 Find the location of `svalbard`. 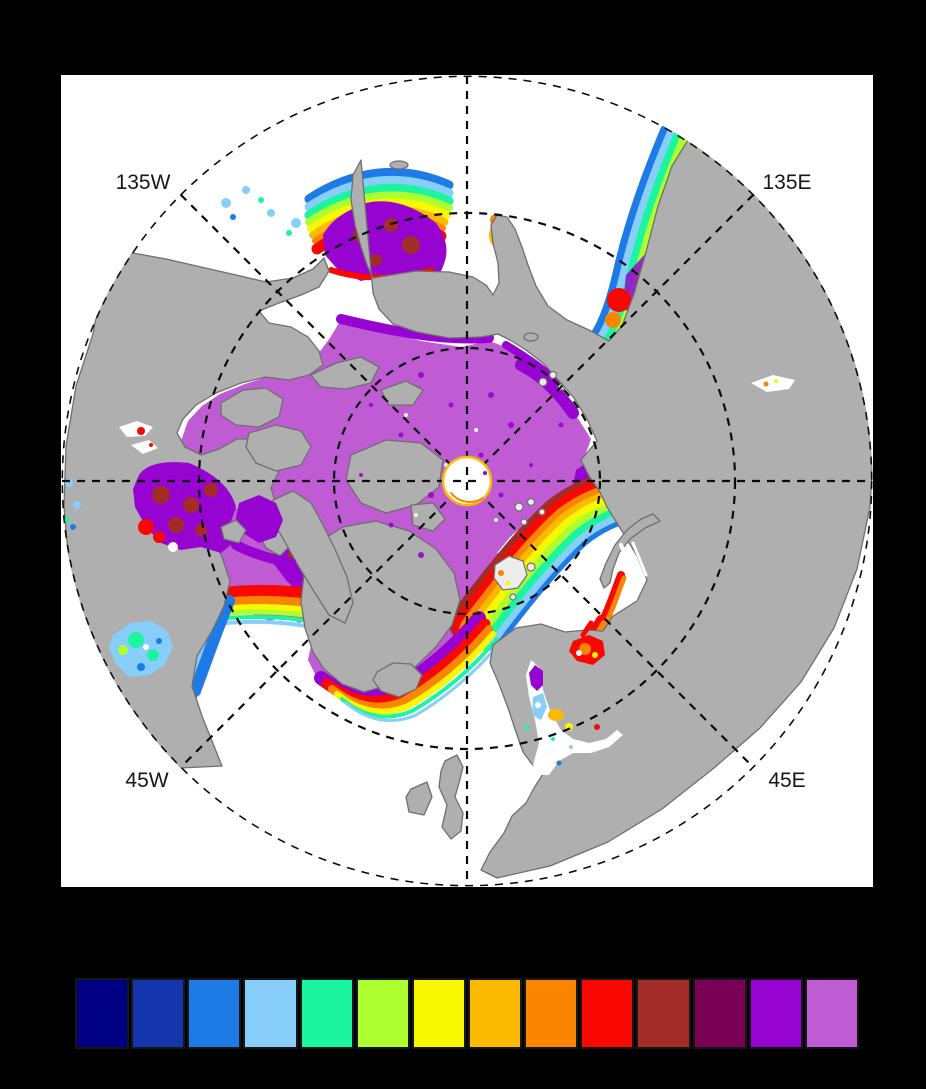

svalbard is located at coordinates (514, 578).